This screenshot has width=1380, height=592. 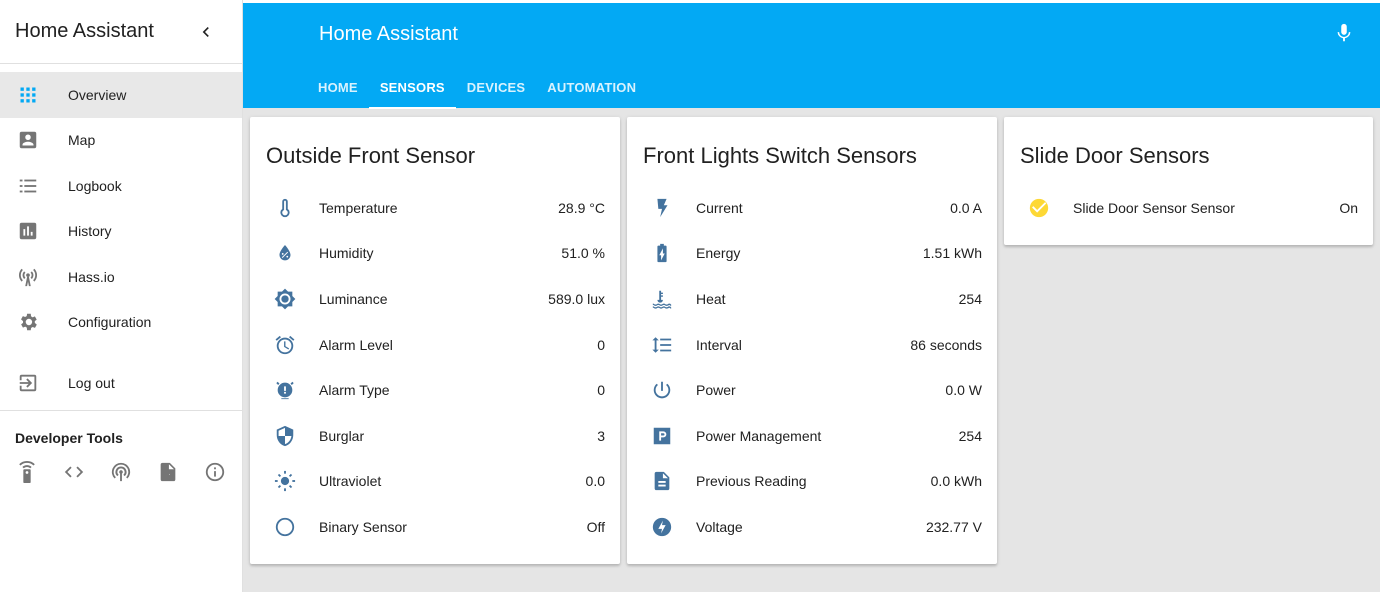 What do you see at coordinates (215, 472) in the screenshot?
I see `info-icon` at bounding box center [215, 472].